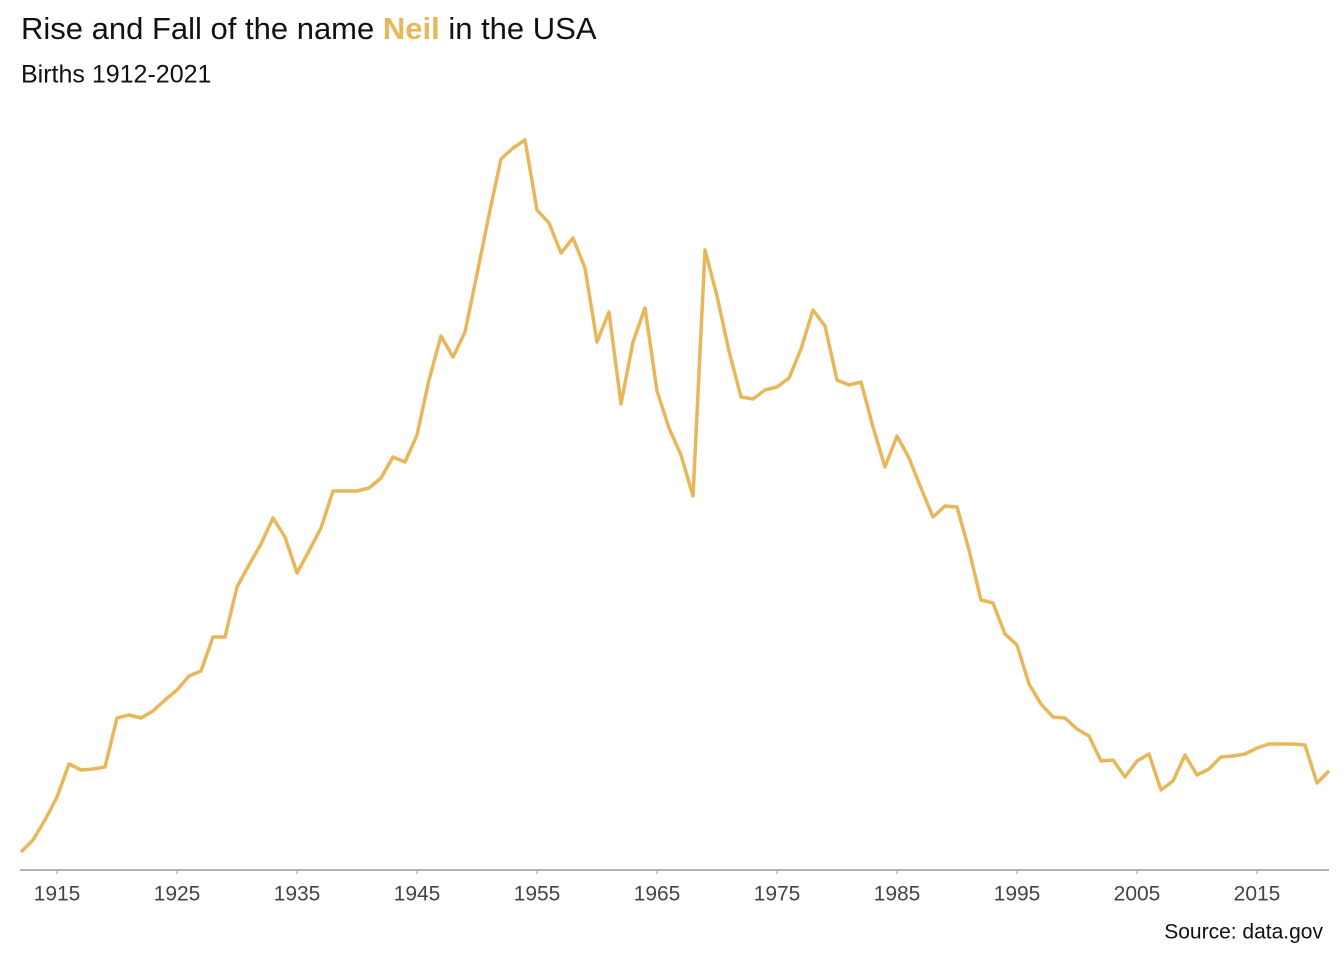 The image size is (1344, 960). I want to click on title-highlight: Neil, so click(411, 28).